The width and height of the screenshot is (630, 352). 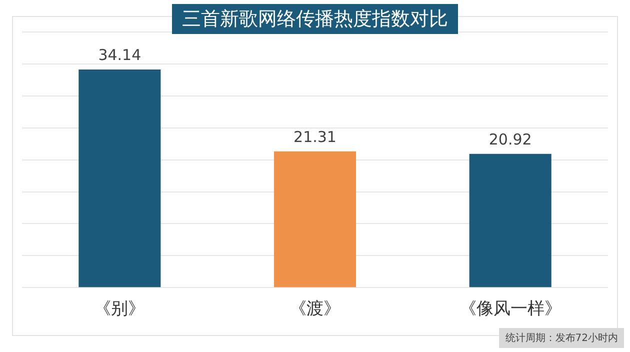 What do you see at coordinates (315, 137) in the screenshot?
I see `data-label: 21.31` at bounding box center [315, 137].